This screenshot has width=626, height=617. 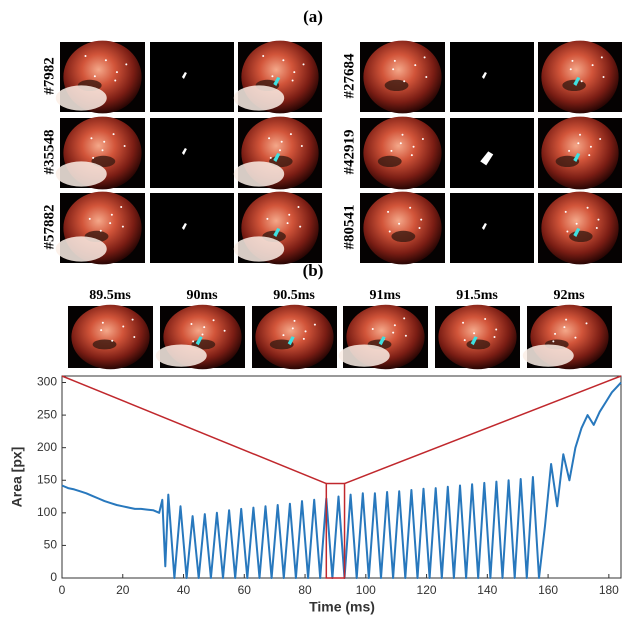 I want to click on panel-label: (a), so click(x=313, y=16).